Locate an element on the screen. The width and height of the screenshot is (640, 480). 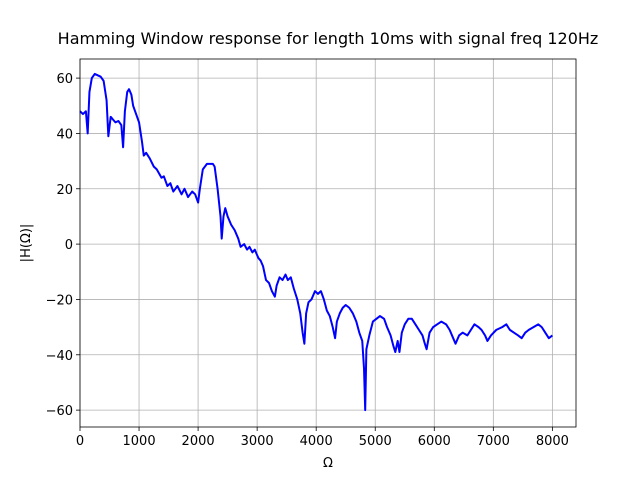
x-axis-label: Ω is located at coordinates (328, 463).